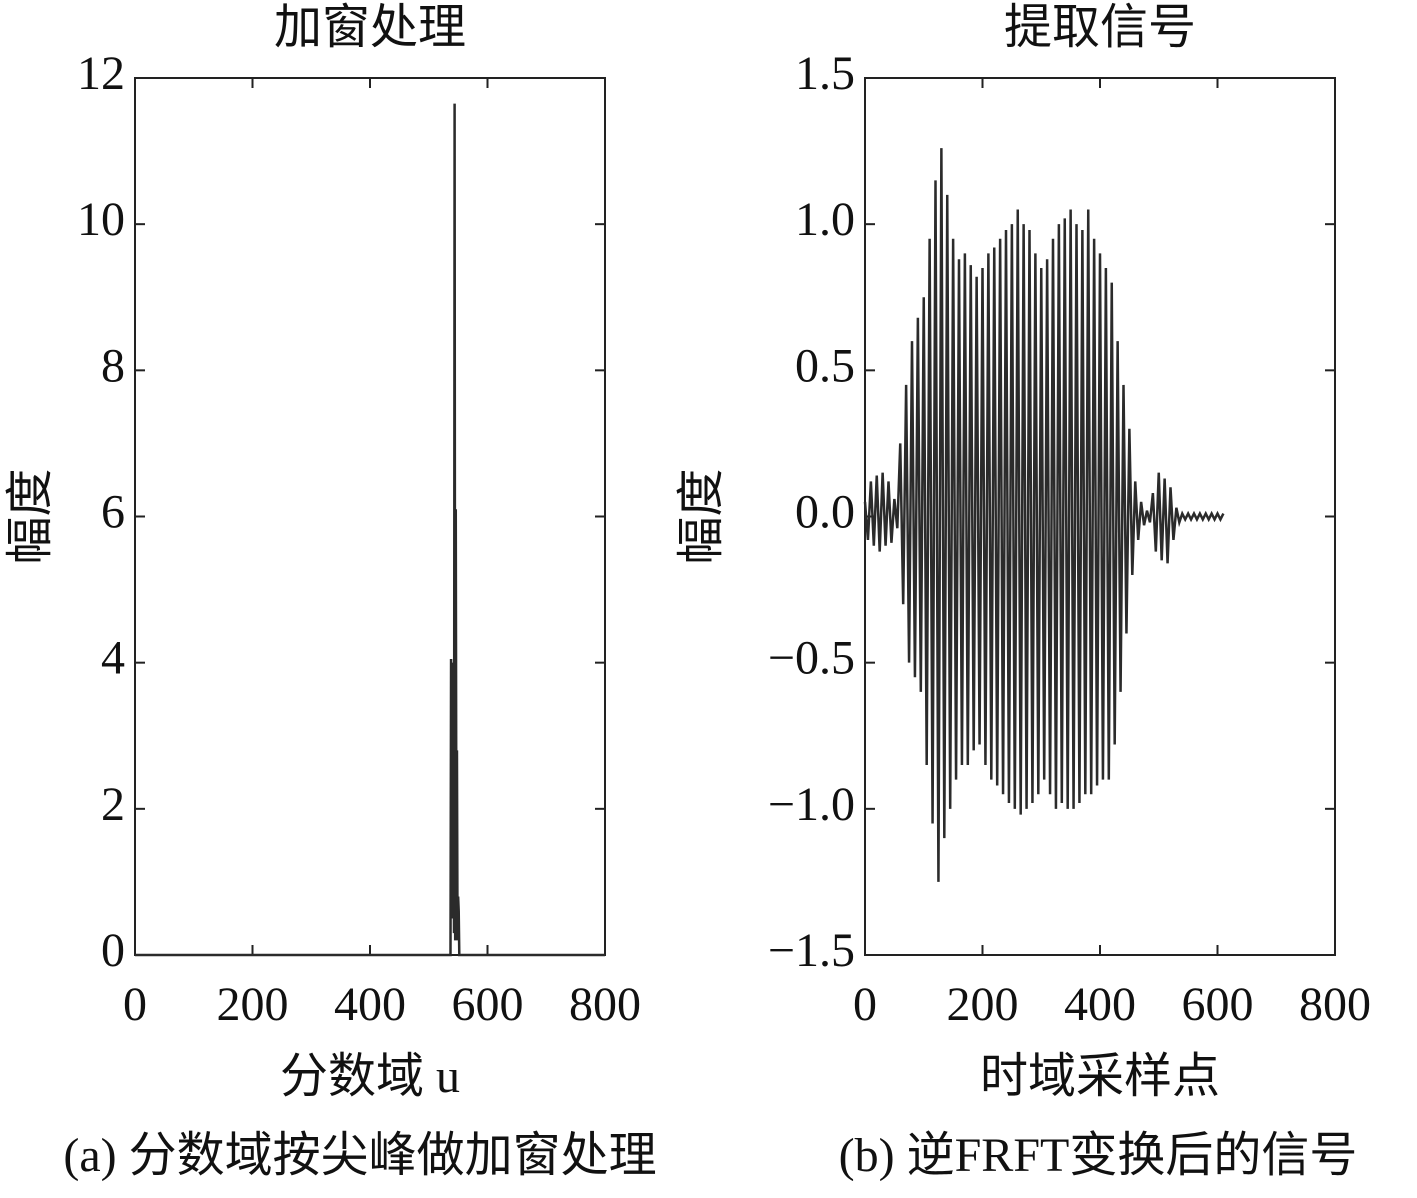 This screenshot has height=1198, width=1417. What do you see at coordinates (825, 73) in the screenshot?
I see `y-tick-label: 1.5` at bounding box center [825, 73].